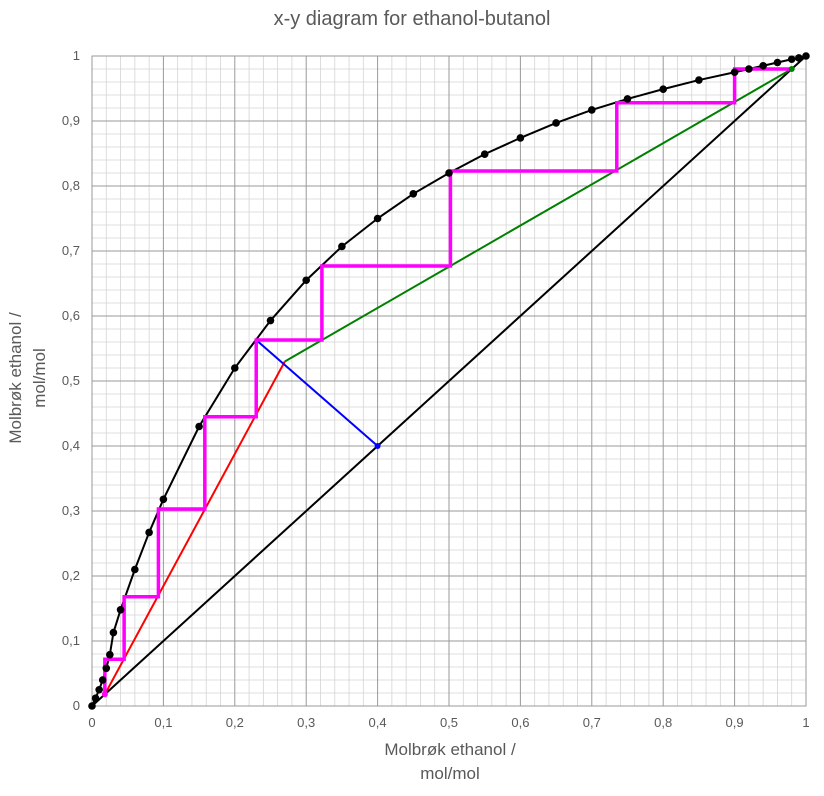 The width and height of the screenshot is (824, 796). Describe the element at coordinates (39, 378) in the screenshot. I see `y-axis-title-line-2: mol/mol` at that location.